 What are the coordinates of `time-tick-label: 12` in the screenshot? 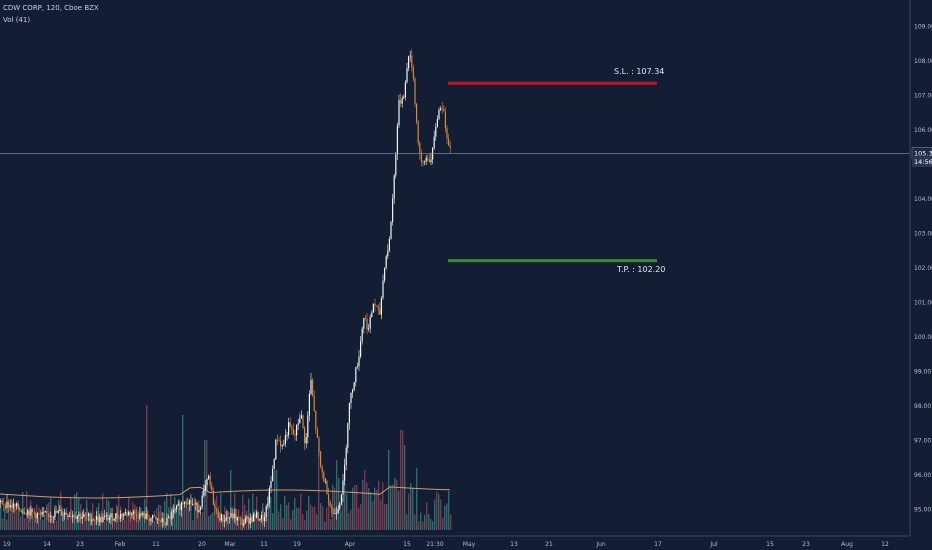 It's located at (885, 544).